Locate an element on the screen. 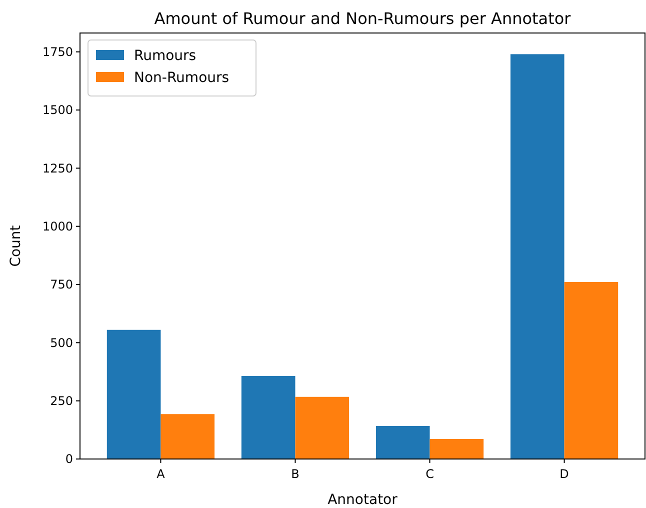 The image size is (646, 508). y-tick-label: 250 is located at coordinates (61, 401).